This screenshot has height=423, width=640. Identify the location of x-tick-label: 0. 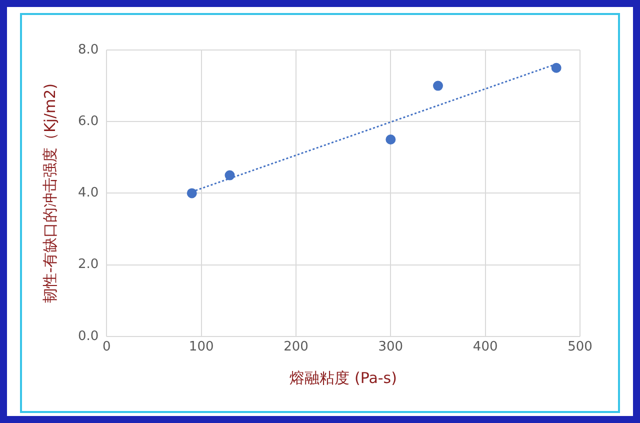
(106, 347).